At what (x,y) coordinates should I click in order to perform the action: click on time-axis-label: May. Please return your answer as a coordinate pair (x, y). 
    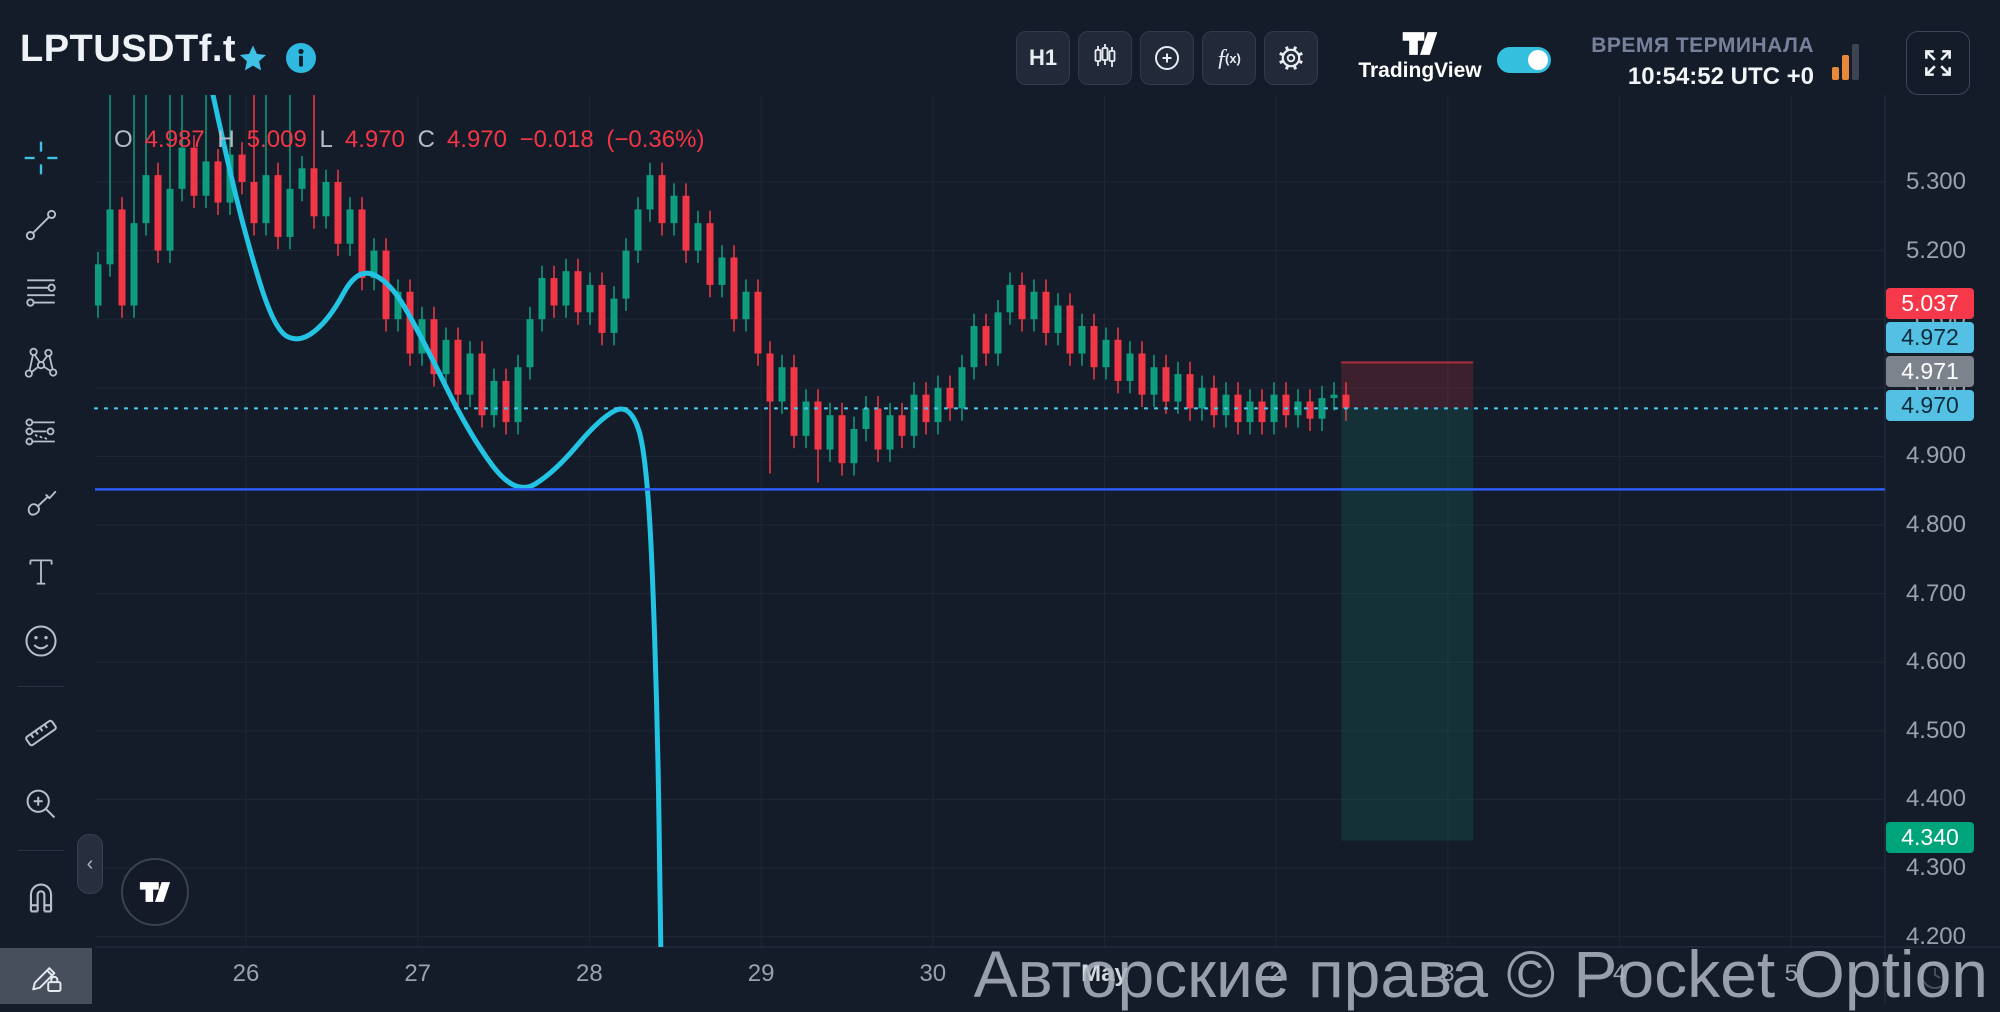
    Looking at the image, I should click on (1104, 973).